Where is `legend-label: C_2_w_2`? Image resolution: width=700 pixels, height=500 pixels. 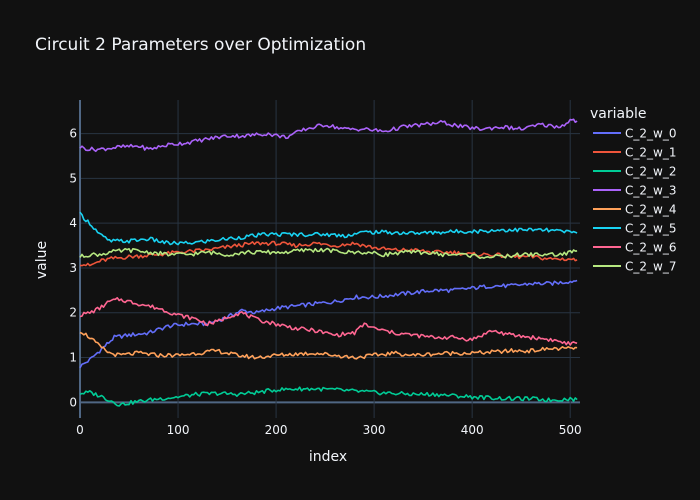 legend-label: C_2_w_2 is located at coordinates (650, 172).